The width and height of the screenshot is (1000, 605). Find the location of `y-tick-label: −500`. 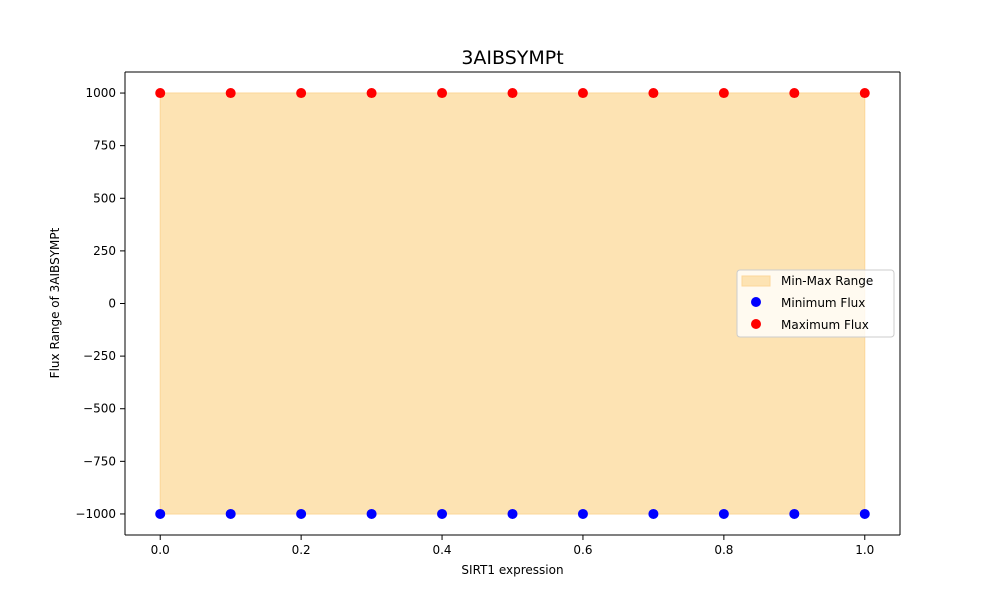

y-tick-label: −500 is located at coordinates (99, 409).